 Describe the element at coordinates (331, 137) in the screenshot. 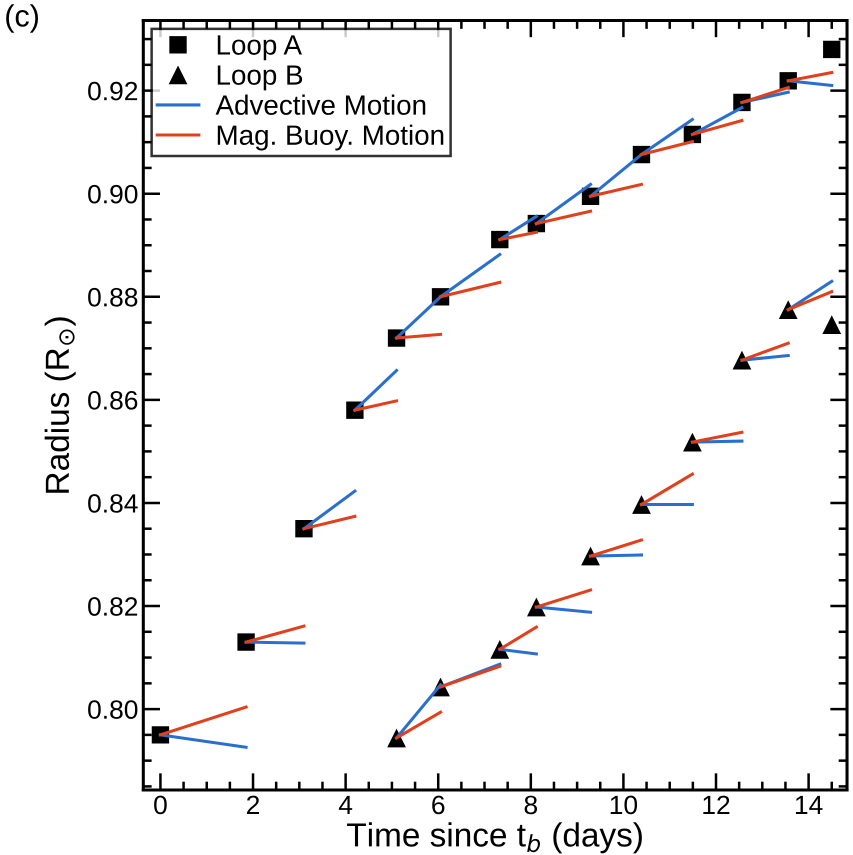

I see `legend-label: Mag. Buoy. Motion` at that location.